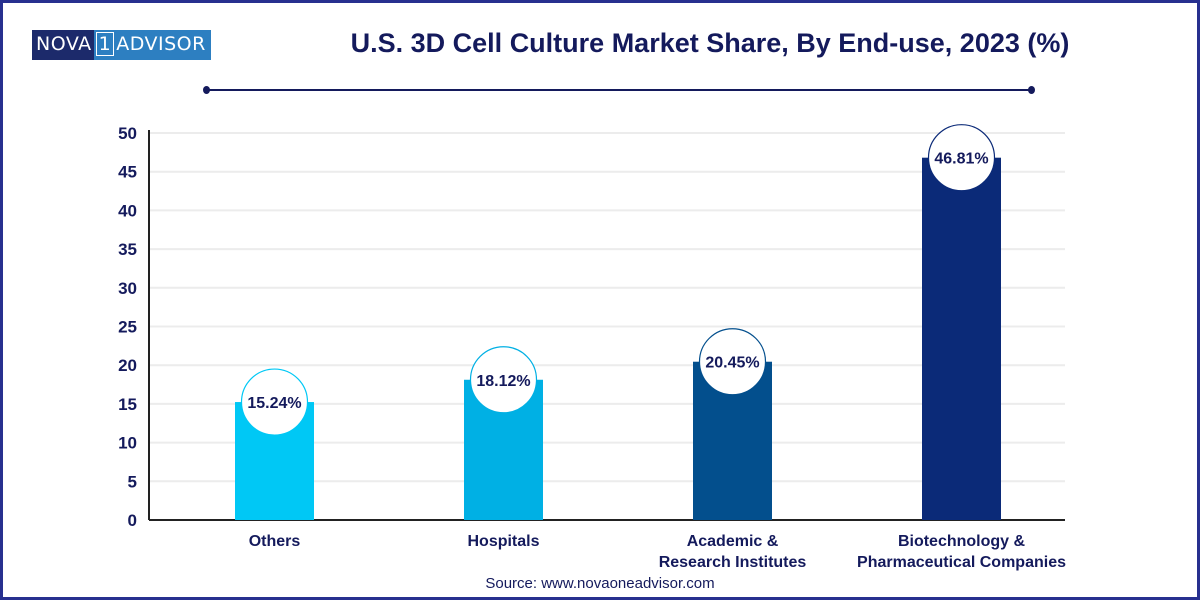 This screenshot has width=1200, height=600. Describe the element at coordinates (127, 365) in the screenshot. I see `y-tick-label: 20` at that location.